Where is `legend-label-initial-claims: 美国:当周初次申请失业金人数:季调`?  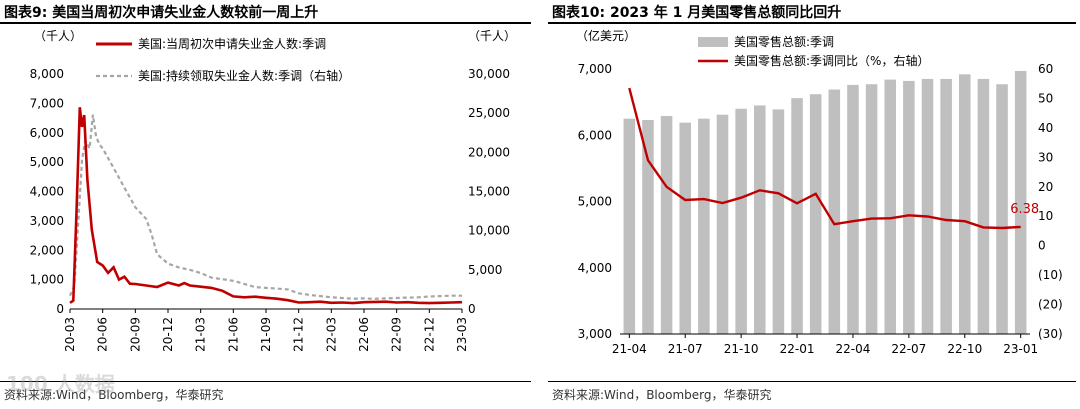
legend-label-initial-claims: 美国:当周初次申请失业金人数:季调 is located at coordinates (232, 43).